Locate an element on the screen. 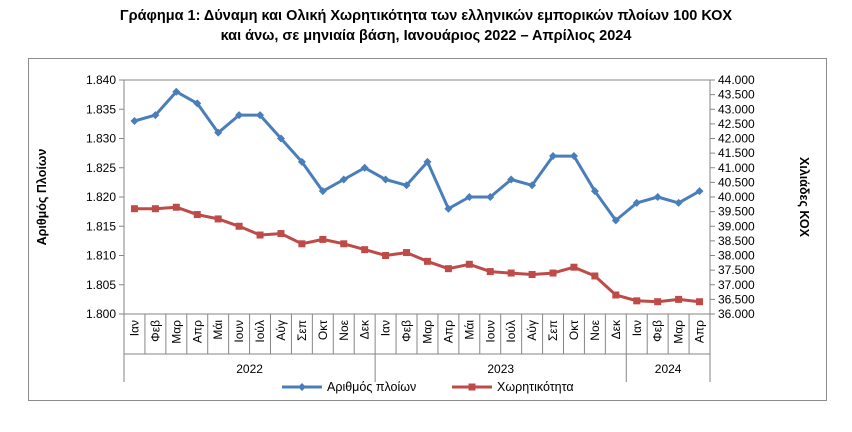 This screenshot has height=432, width=852. y2-tick-label: 39.000 is located at coordinates (736, 226).